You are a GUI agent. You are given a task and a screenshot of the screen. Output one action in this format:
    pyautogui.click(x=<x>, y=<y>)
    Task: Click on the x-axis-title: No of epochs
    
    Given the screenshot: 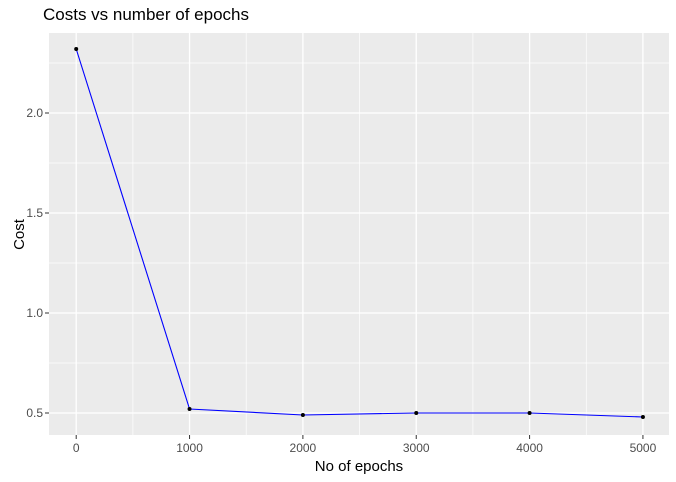 What is the action you would take?
    pyautogui.click(x=359, y=466)
    